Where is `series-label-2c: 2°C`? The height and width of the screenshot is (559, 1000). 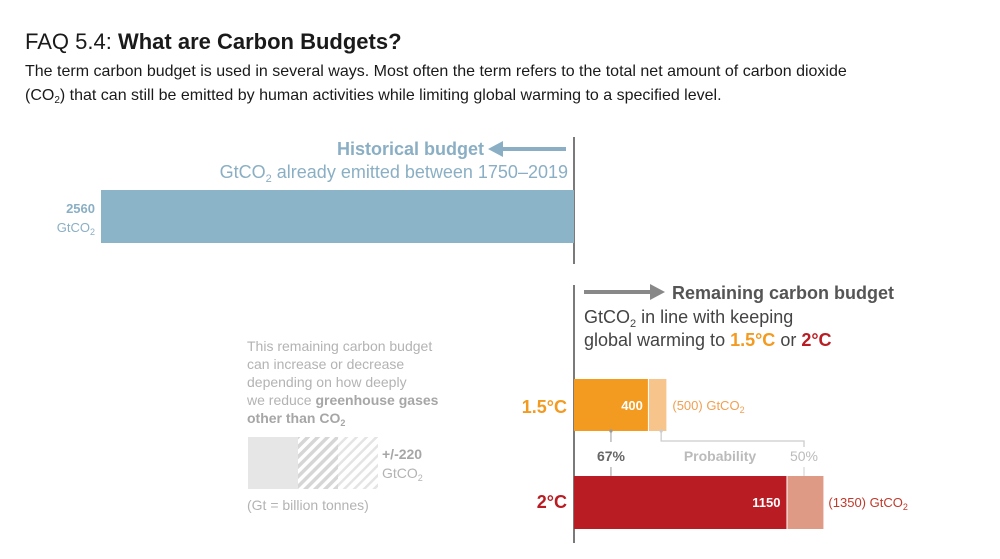 series-label-2c: 2°C is located at coordinates (552, 502).